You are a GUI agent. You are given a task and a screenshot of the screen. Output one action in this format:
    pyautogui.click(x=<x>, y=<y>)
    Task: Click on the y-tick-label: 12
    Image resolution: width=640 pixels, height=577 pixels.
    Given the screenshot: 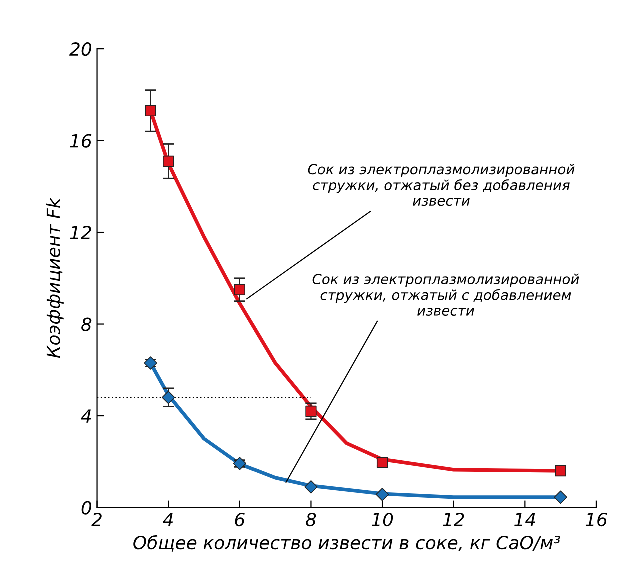 What is the action you would take?
    pyautogui.click(x=81, y=233)
    